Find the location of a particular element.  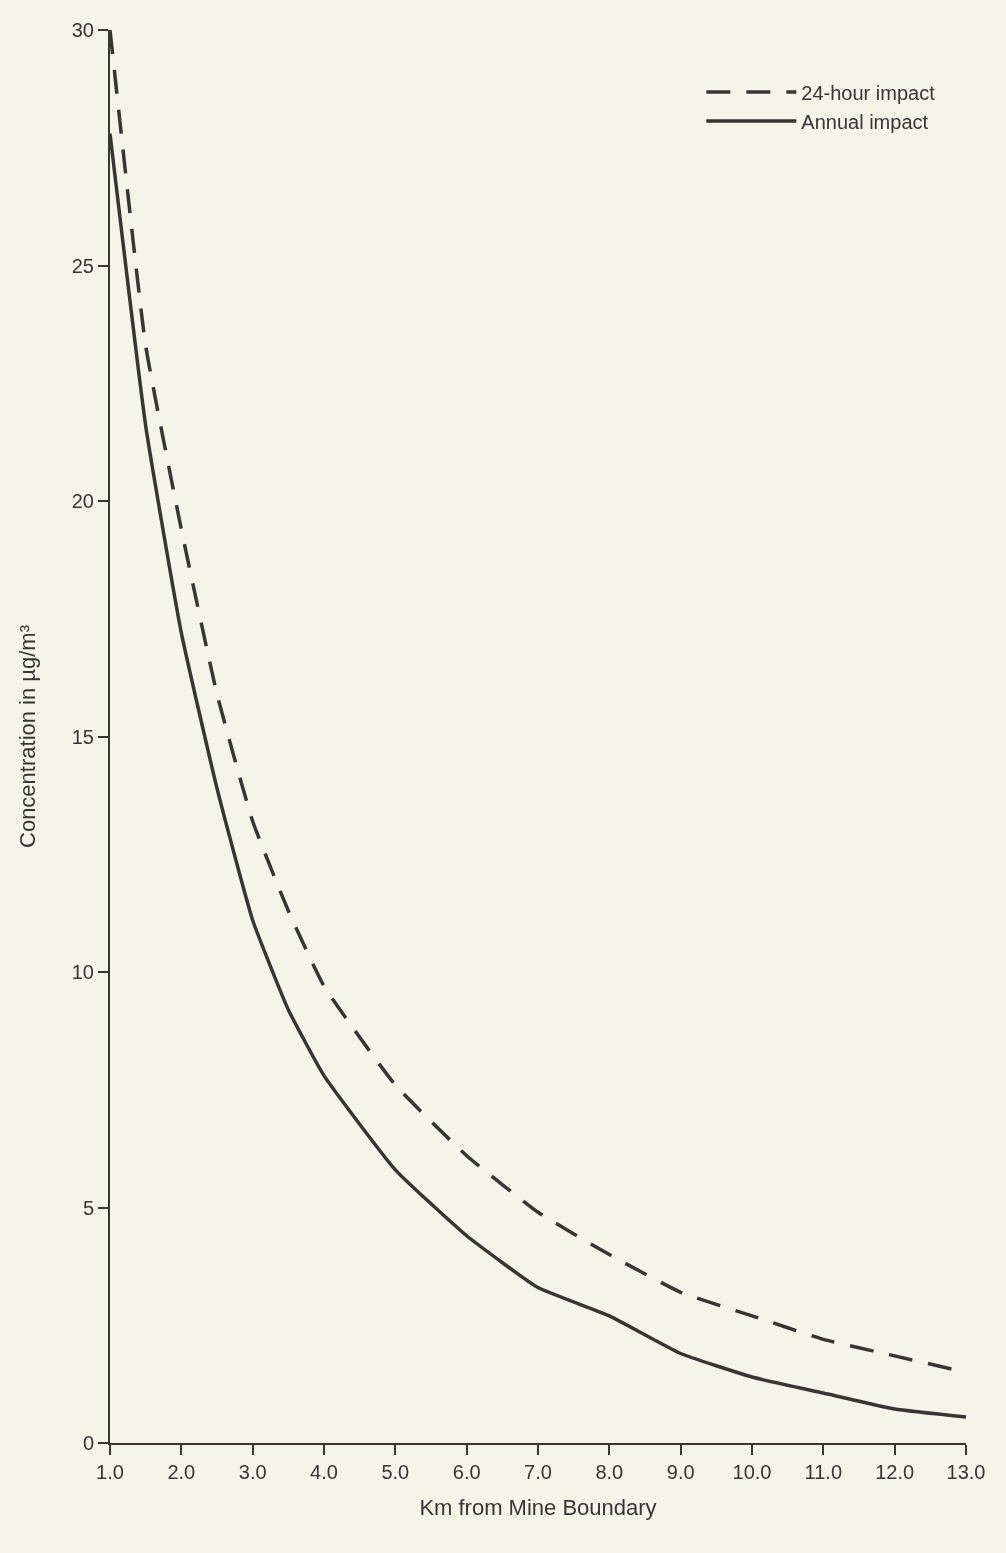

y-tick-label: 20 is located at coordinates (82, 501).